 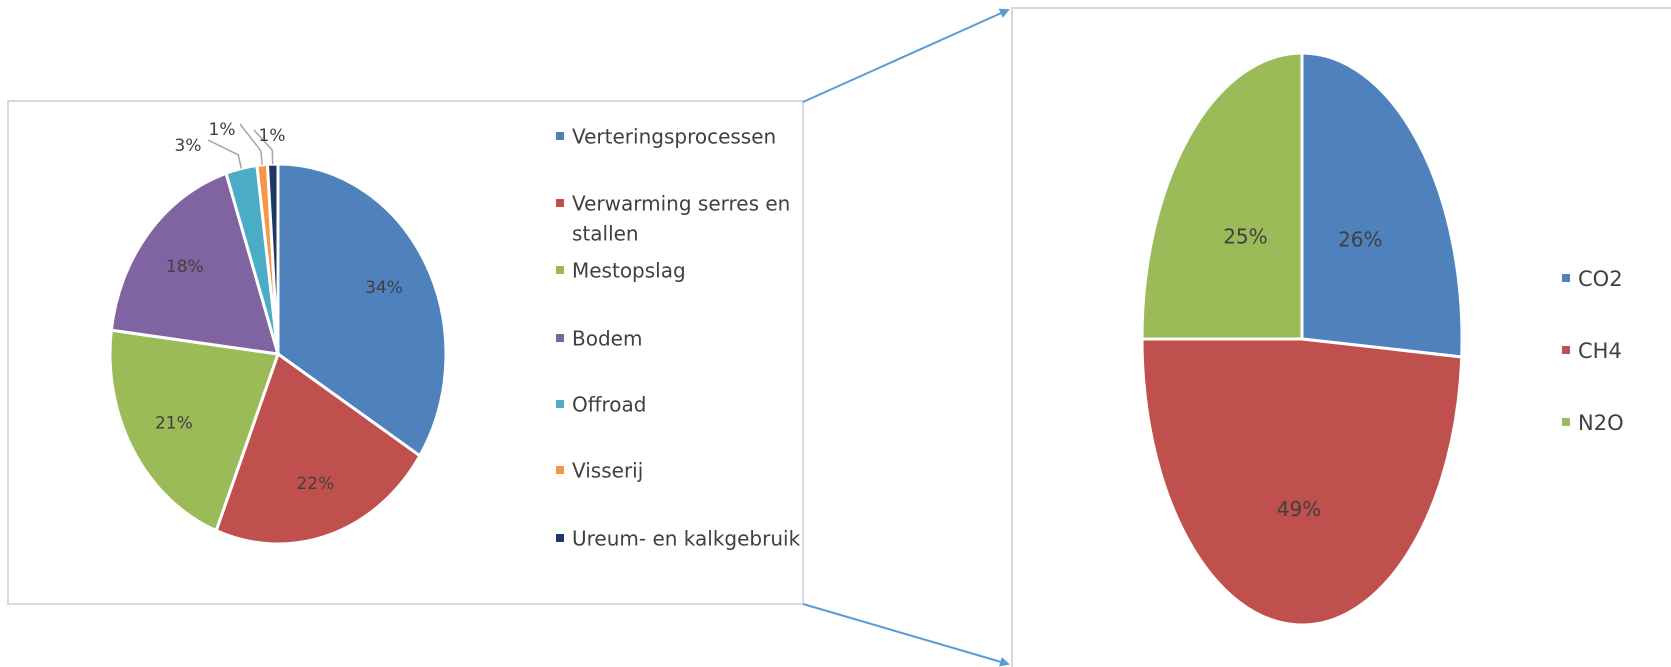 I want to click on data-label-ch4: 49%, so click(x=1299, y=509).